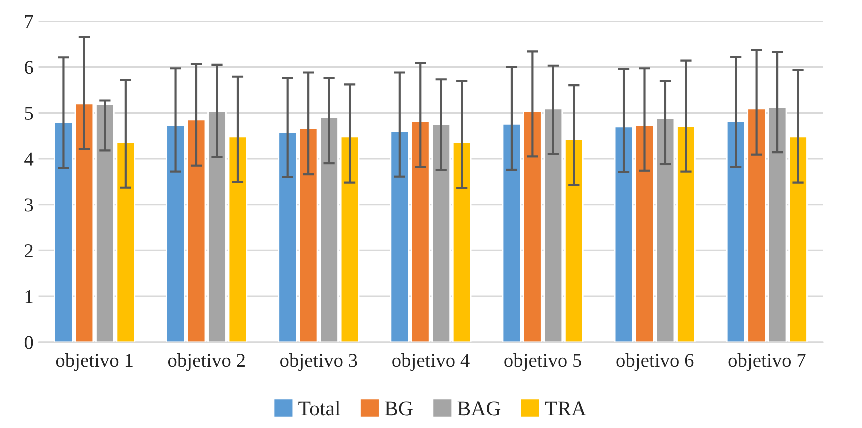 The height and width of the screenshot is (428, 862). Describe the element at coordinates (29, 251) in the screenshot. I see `y-tick-label: 2` at that location.